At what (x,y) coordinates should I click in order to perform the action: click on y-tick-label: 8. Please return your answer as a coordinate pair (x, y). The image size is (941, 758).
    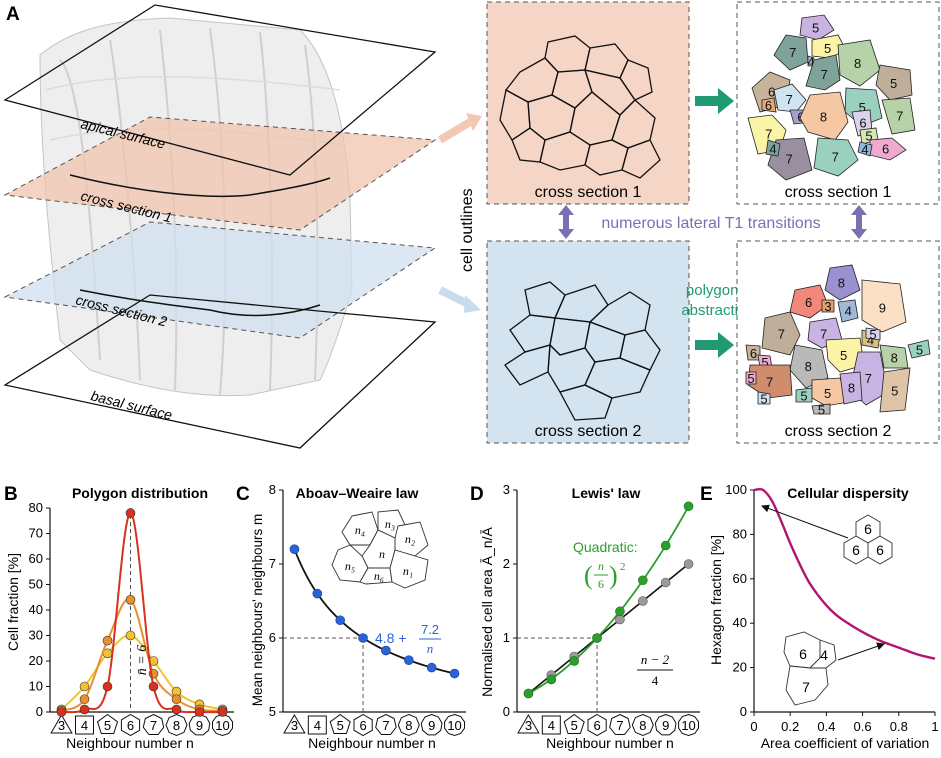
    Looking at the image, I should click on (272, 489).